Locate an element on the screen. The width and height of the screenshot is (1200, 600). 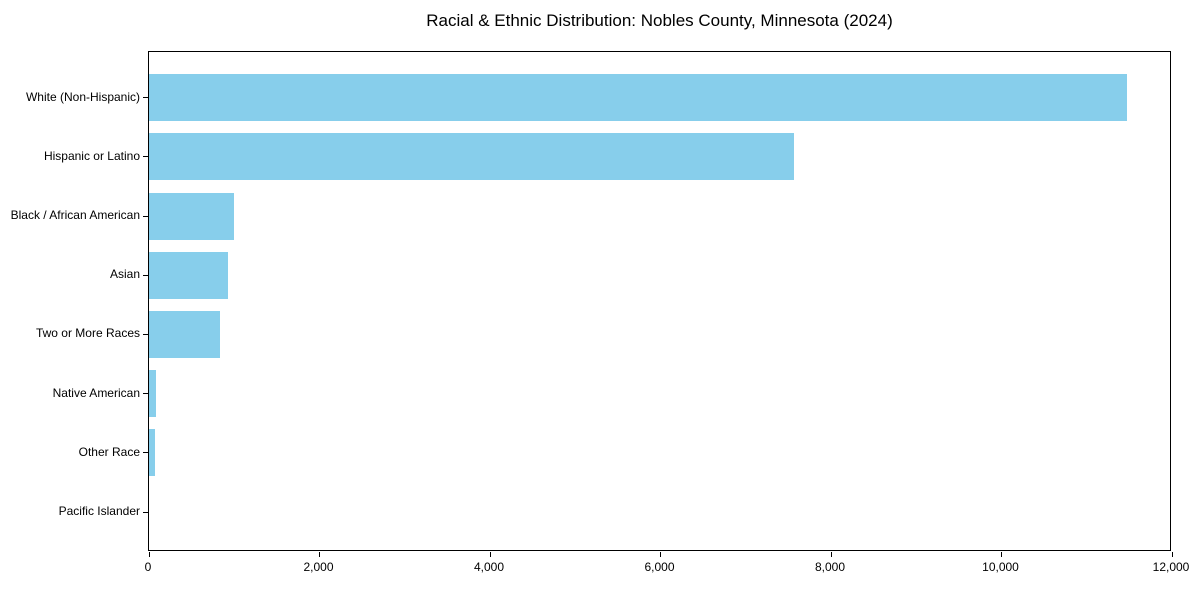
y-axis-label-5: Native American is located at coordinates (96, 392).